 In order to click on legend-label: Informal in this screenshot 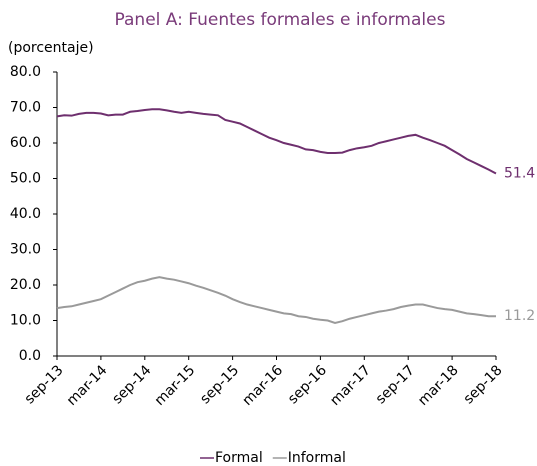, I will do `click(317, 458)`.